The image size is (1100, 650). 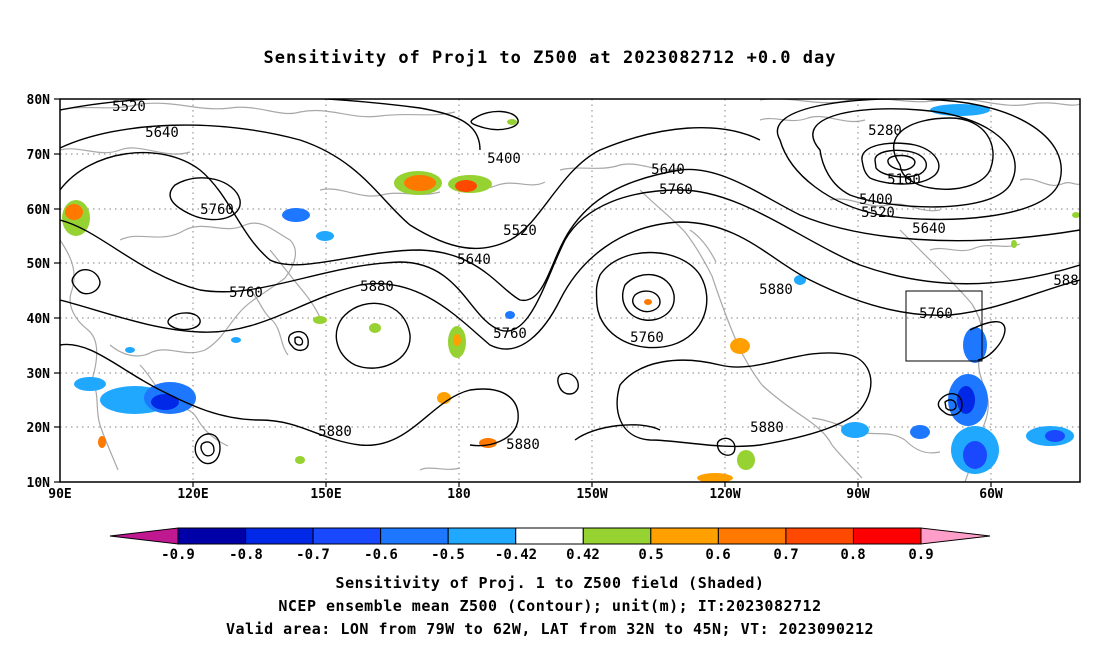 I want to click on colorbar-label: -0.5, so click(x=448, y=555).